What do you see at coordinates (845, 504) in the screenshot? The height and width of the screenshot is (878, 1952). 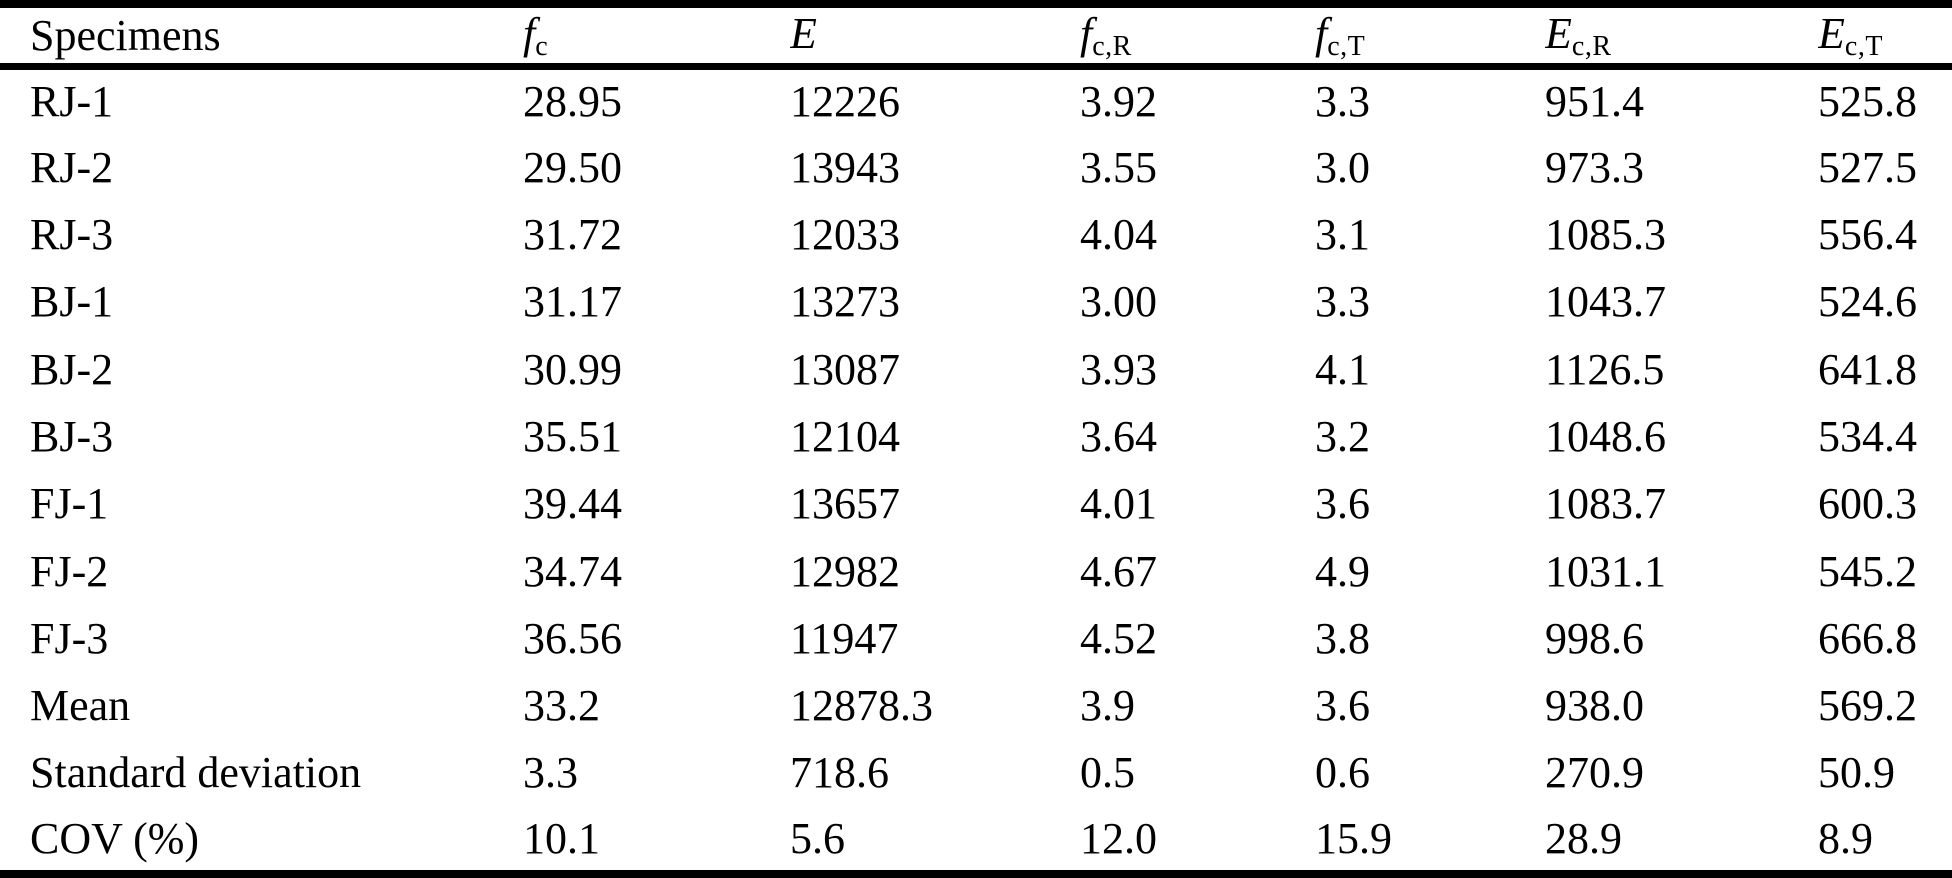 I see `value-cell: 13657` at bounding box center [845, 504].